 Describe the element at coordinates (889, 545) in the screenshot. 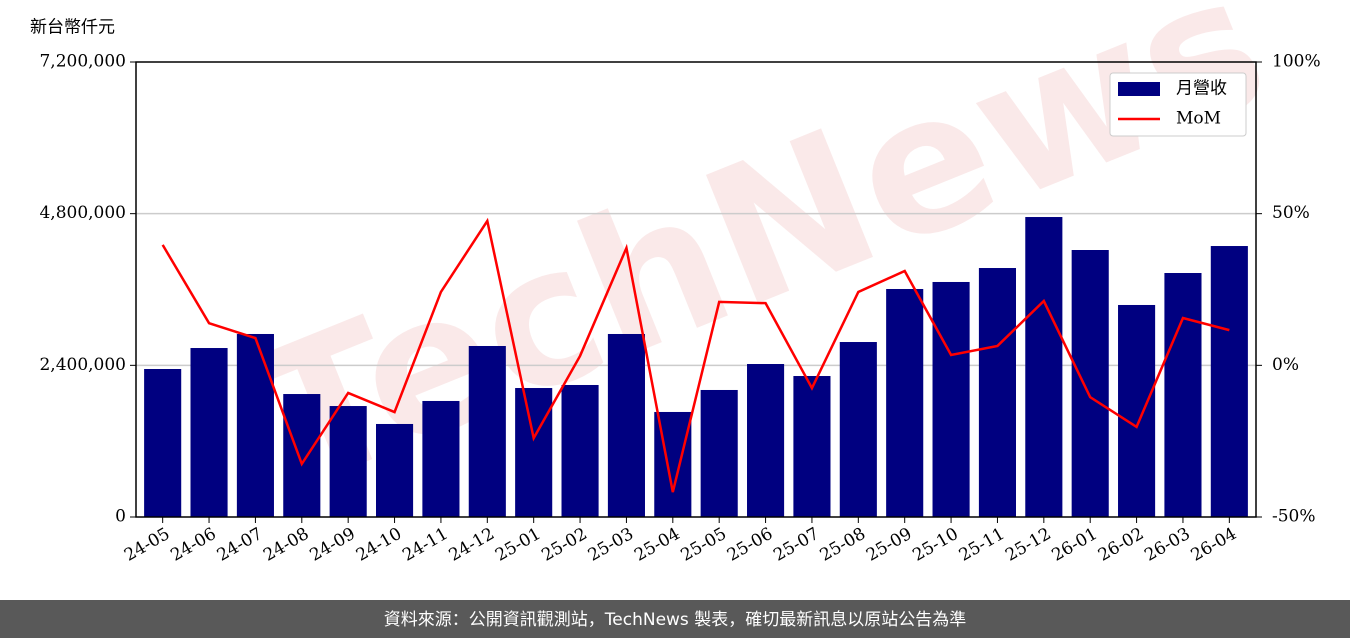

I see `x-tick-label: 25-09` at that location.